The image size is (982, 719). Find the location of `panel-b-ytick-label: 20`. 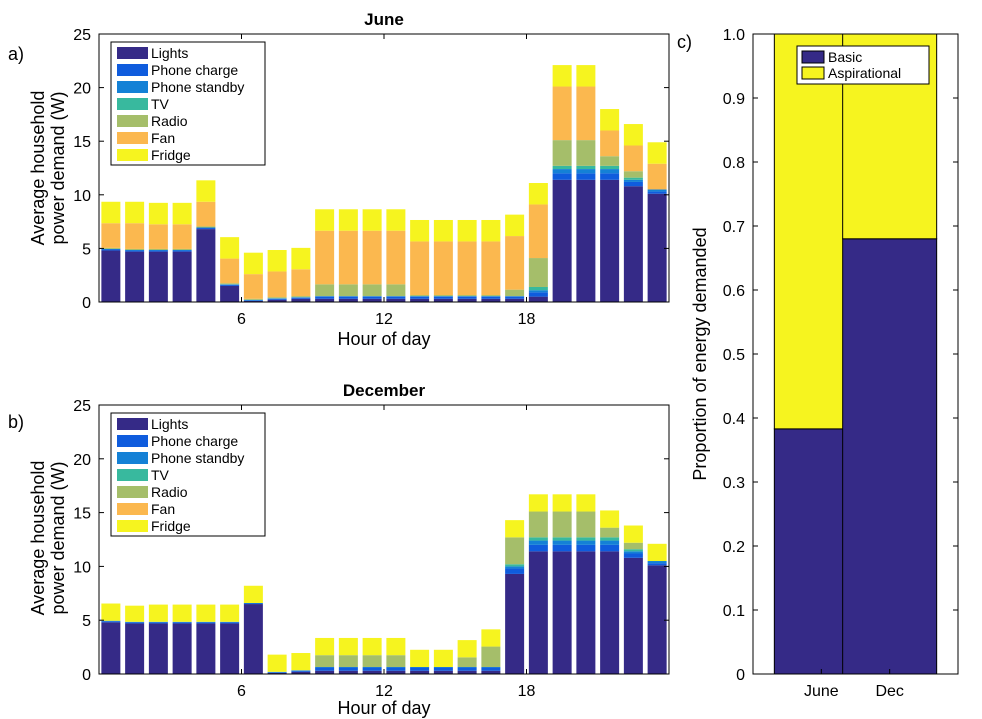

panel-b-ytick-label: 20 is located at coordinates (82, 460).